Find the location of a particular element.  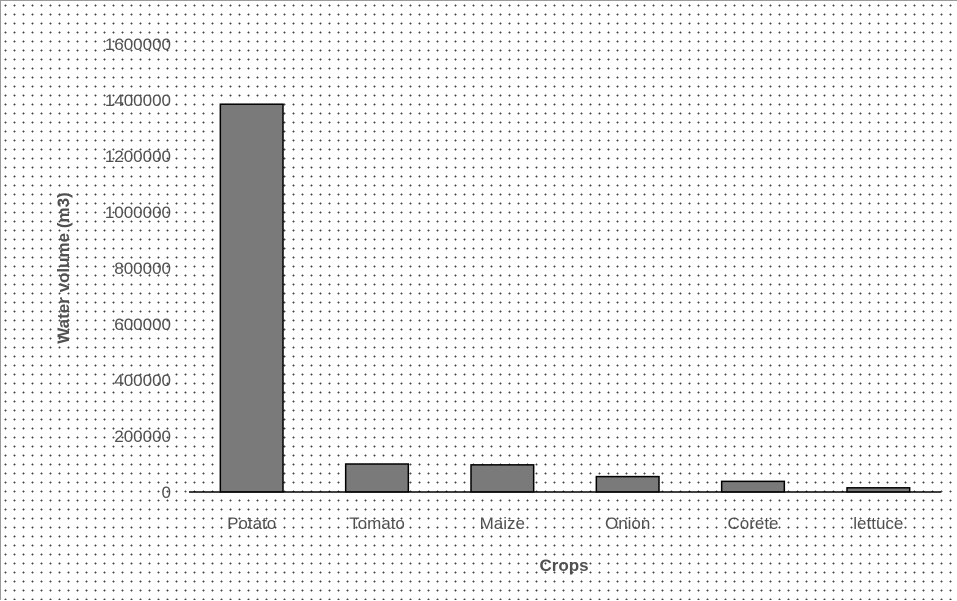

y-tick-label: 400000 is located at coordinates (142, 380).